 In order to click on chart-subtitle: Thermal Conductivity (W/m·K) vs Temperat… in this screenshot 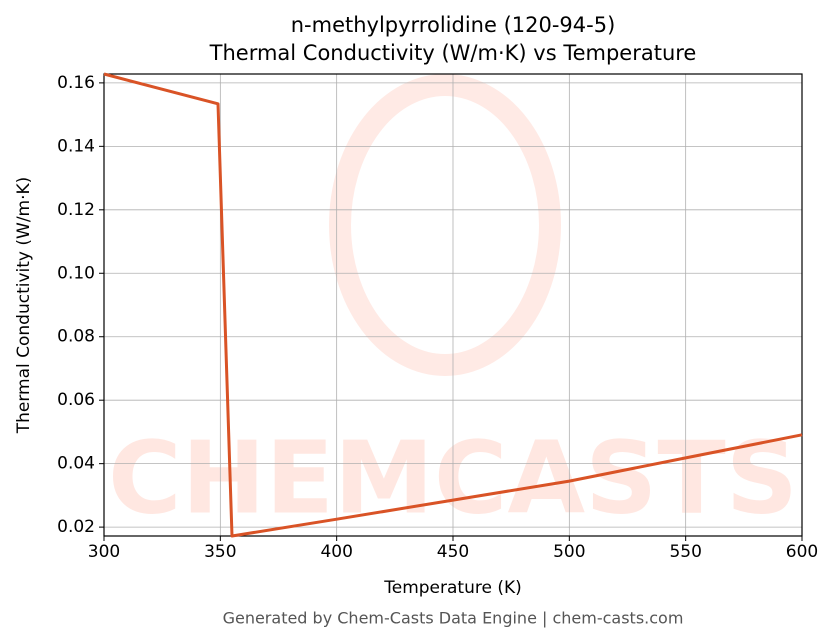, I will do `click(453, 53)`.